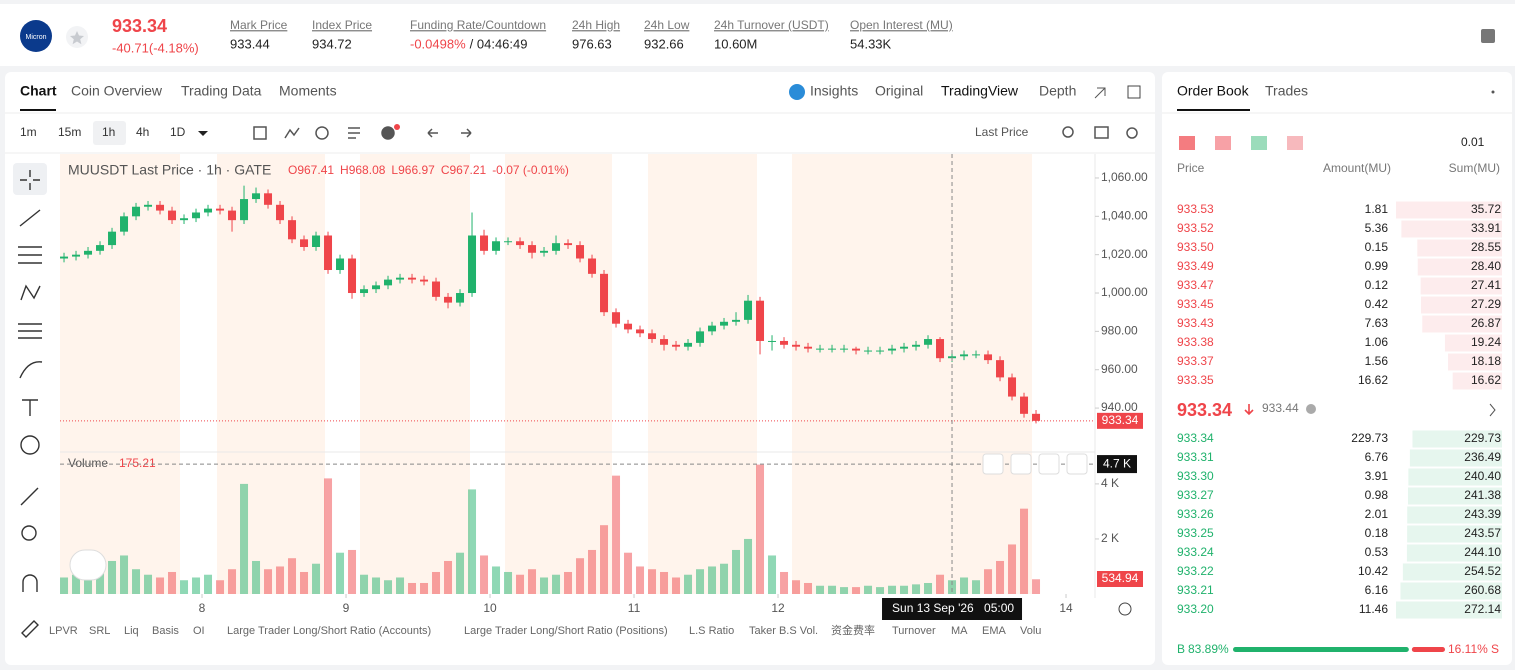 Image resolution: width=1515 pixels, height=670 pixels. I want to click on book-amount: 1.06, so click(1377, 342).